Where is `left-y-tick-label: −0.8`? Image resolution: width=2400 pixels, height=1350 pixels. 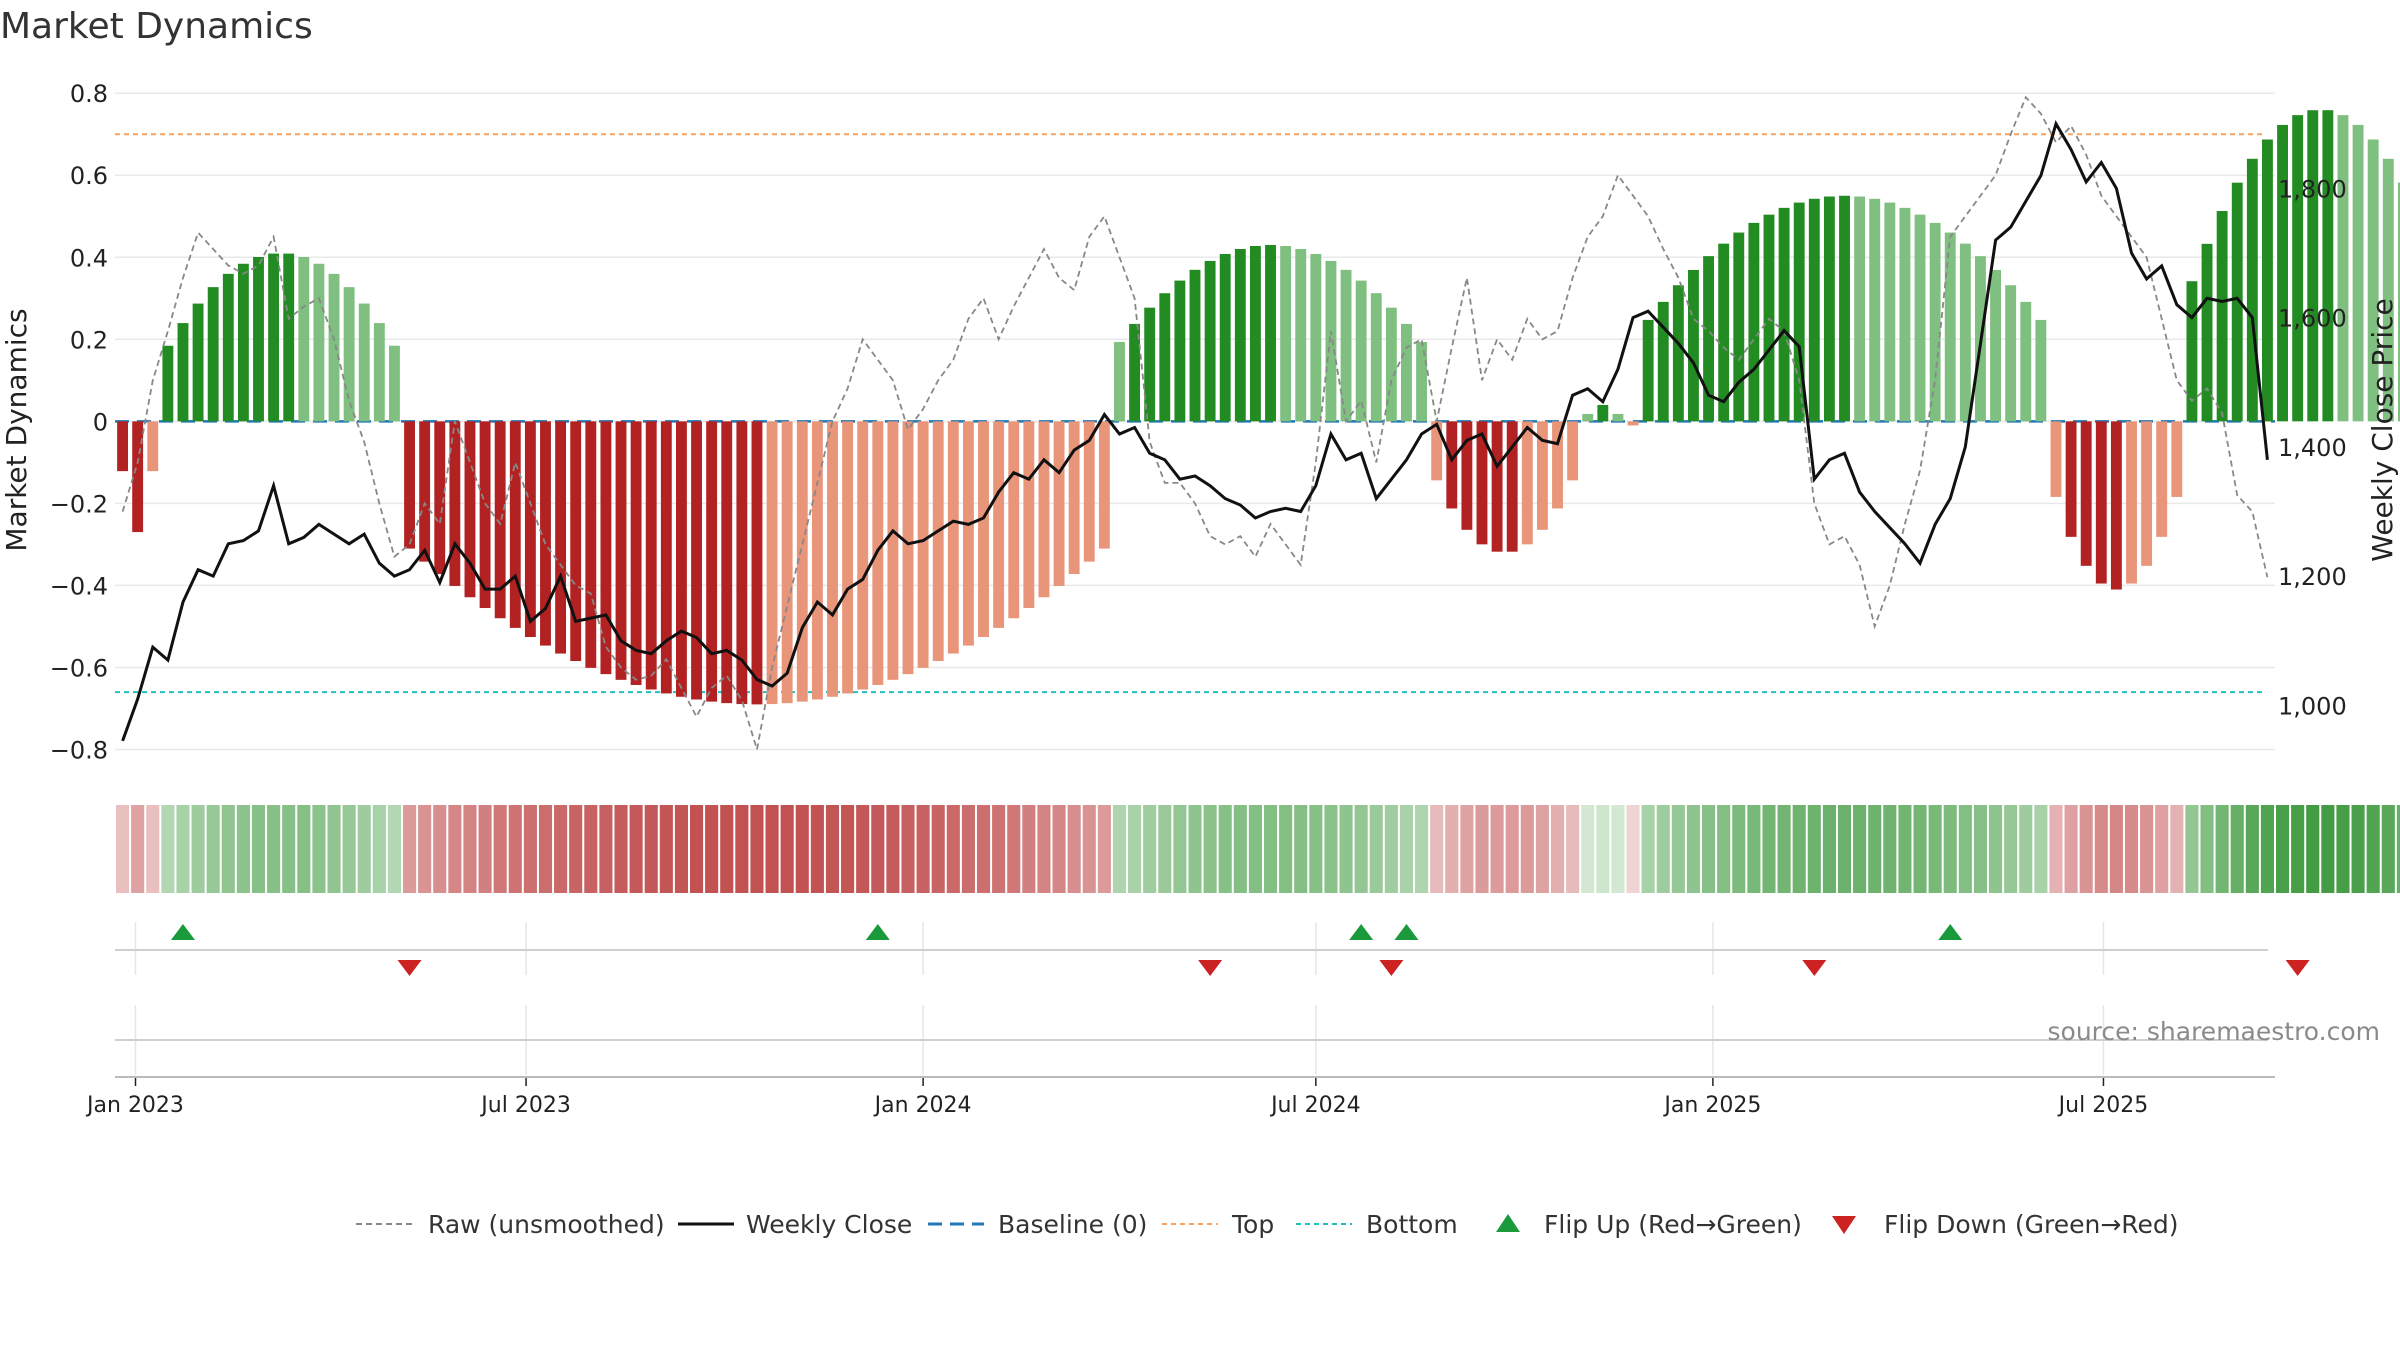
left-y-tick-label: −0.8 is located at coordinates (79, 750).